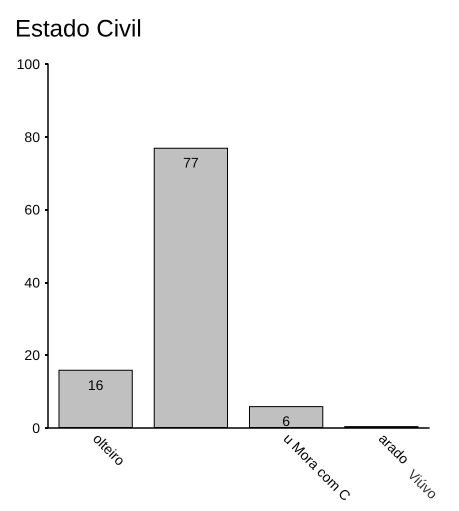 The image size is (459, 511). What do you see at coordinates (28, 64) in the screenshot?
I see `y-tick-label: 100` at bounding box center [28, 64].